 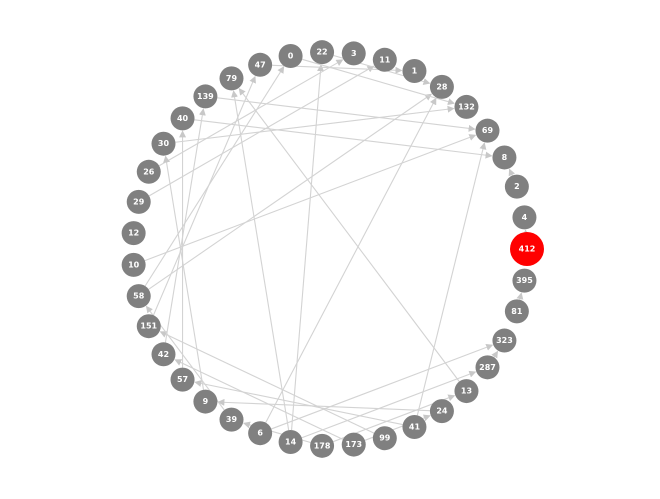 I want to click on node-11: 11, so click(x=384, y=59).